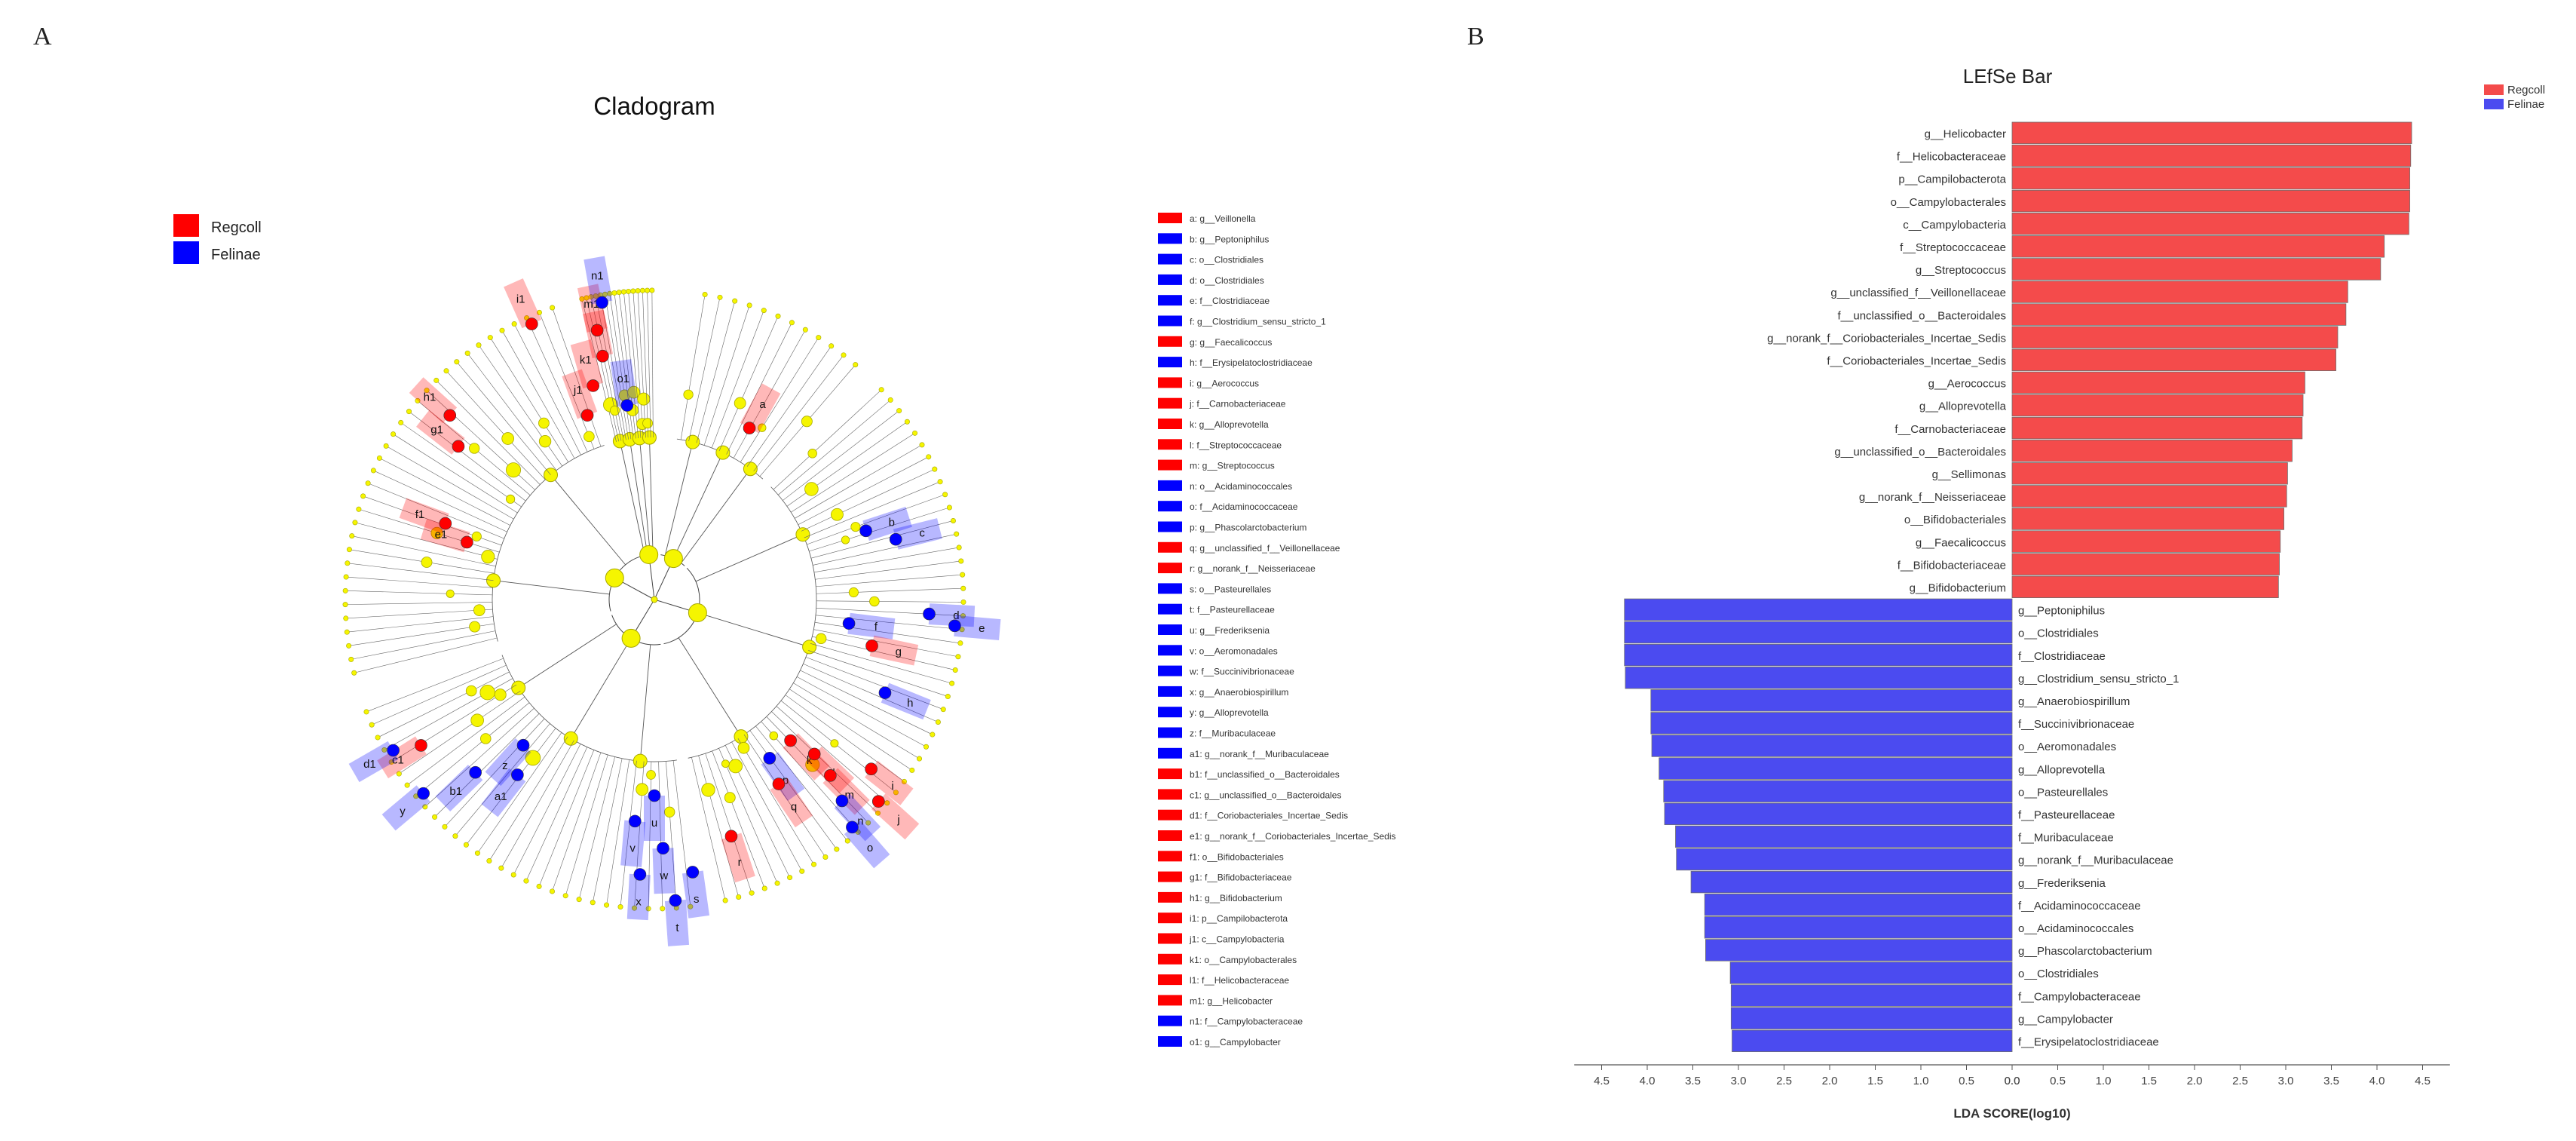 This screenshot has width=2576, height=1141. Describe the element at coordinates (1236, 445) in the screenshot. I see `key-entry-label: l: f__Streptococcaceae` at that location.